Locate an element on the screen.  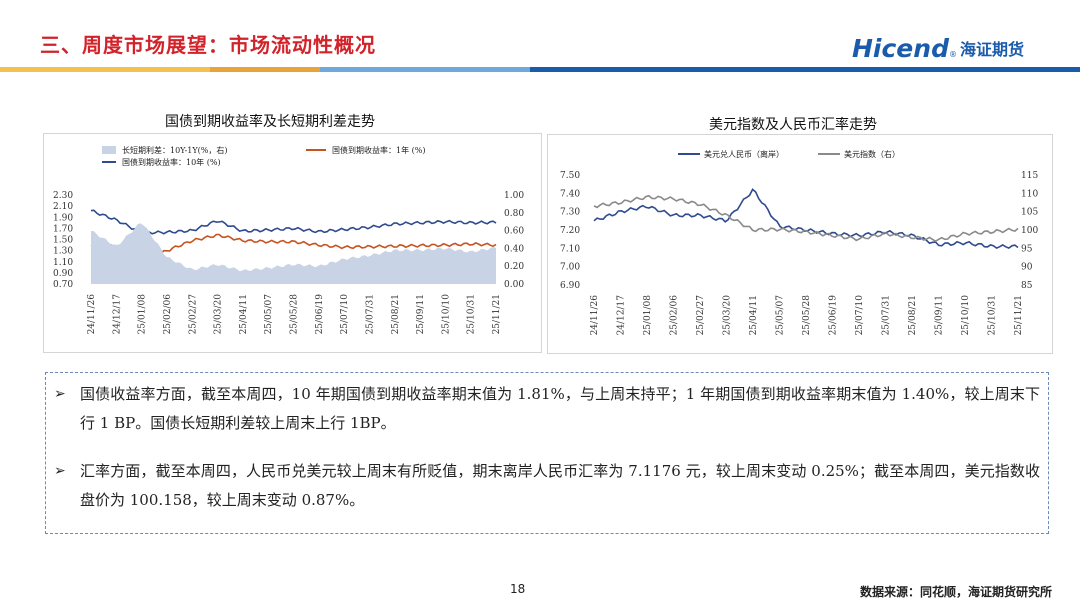
right-chart-y-left-tick: 6.90 is located at coordinates (570, 286).